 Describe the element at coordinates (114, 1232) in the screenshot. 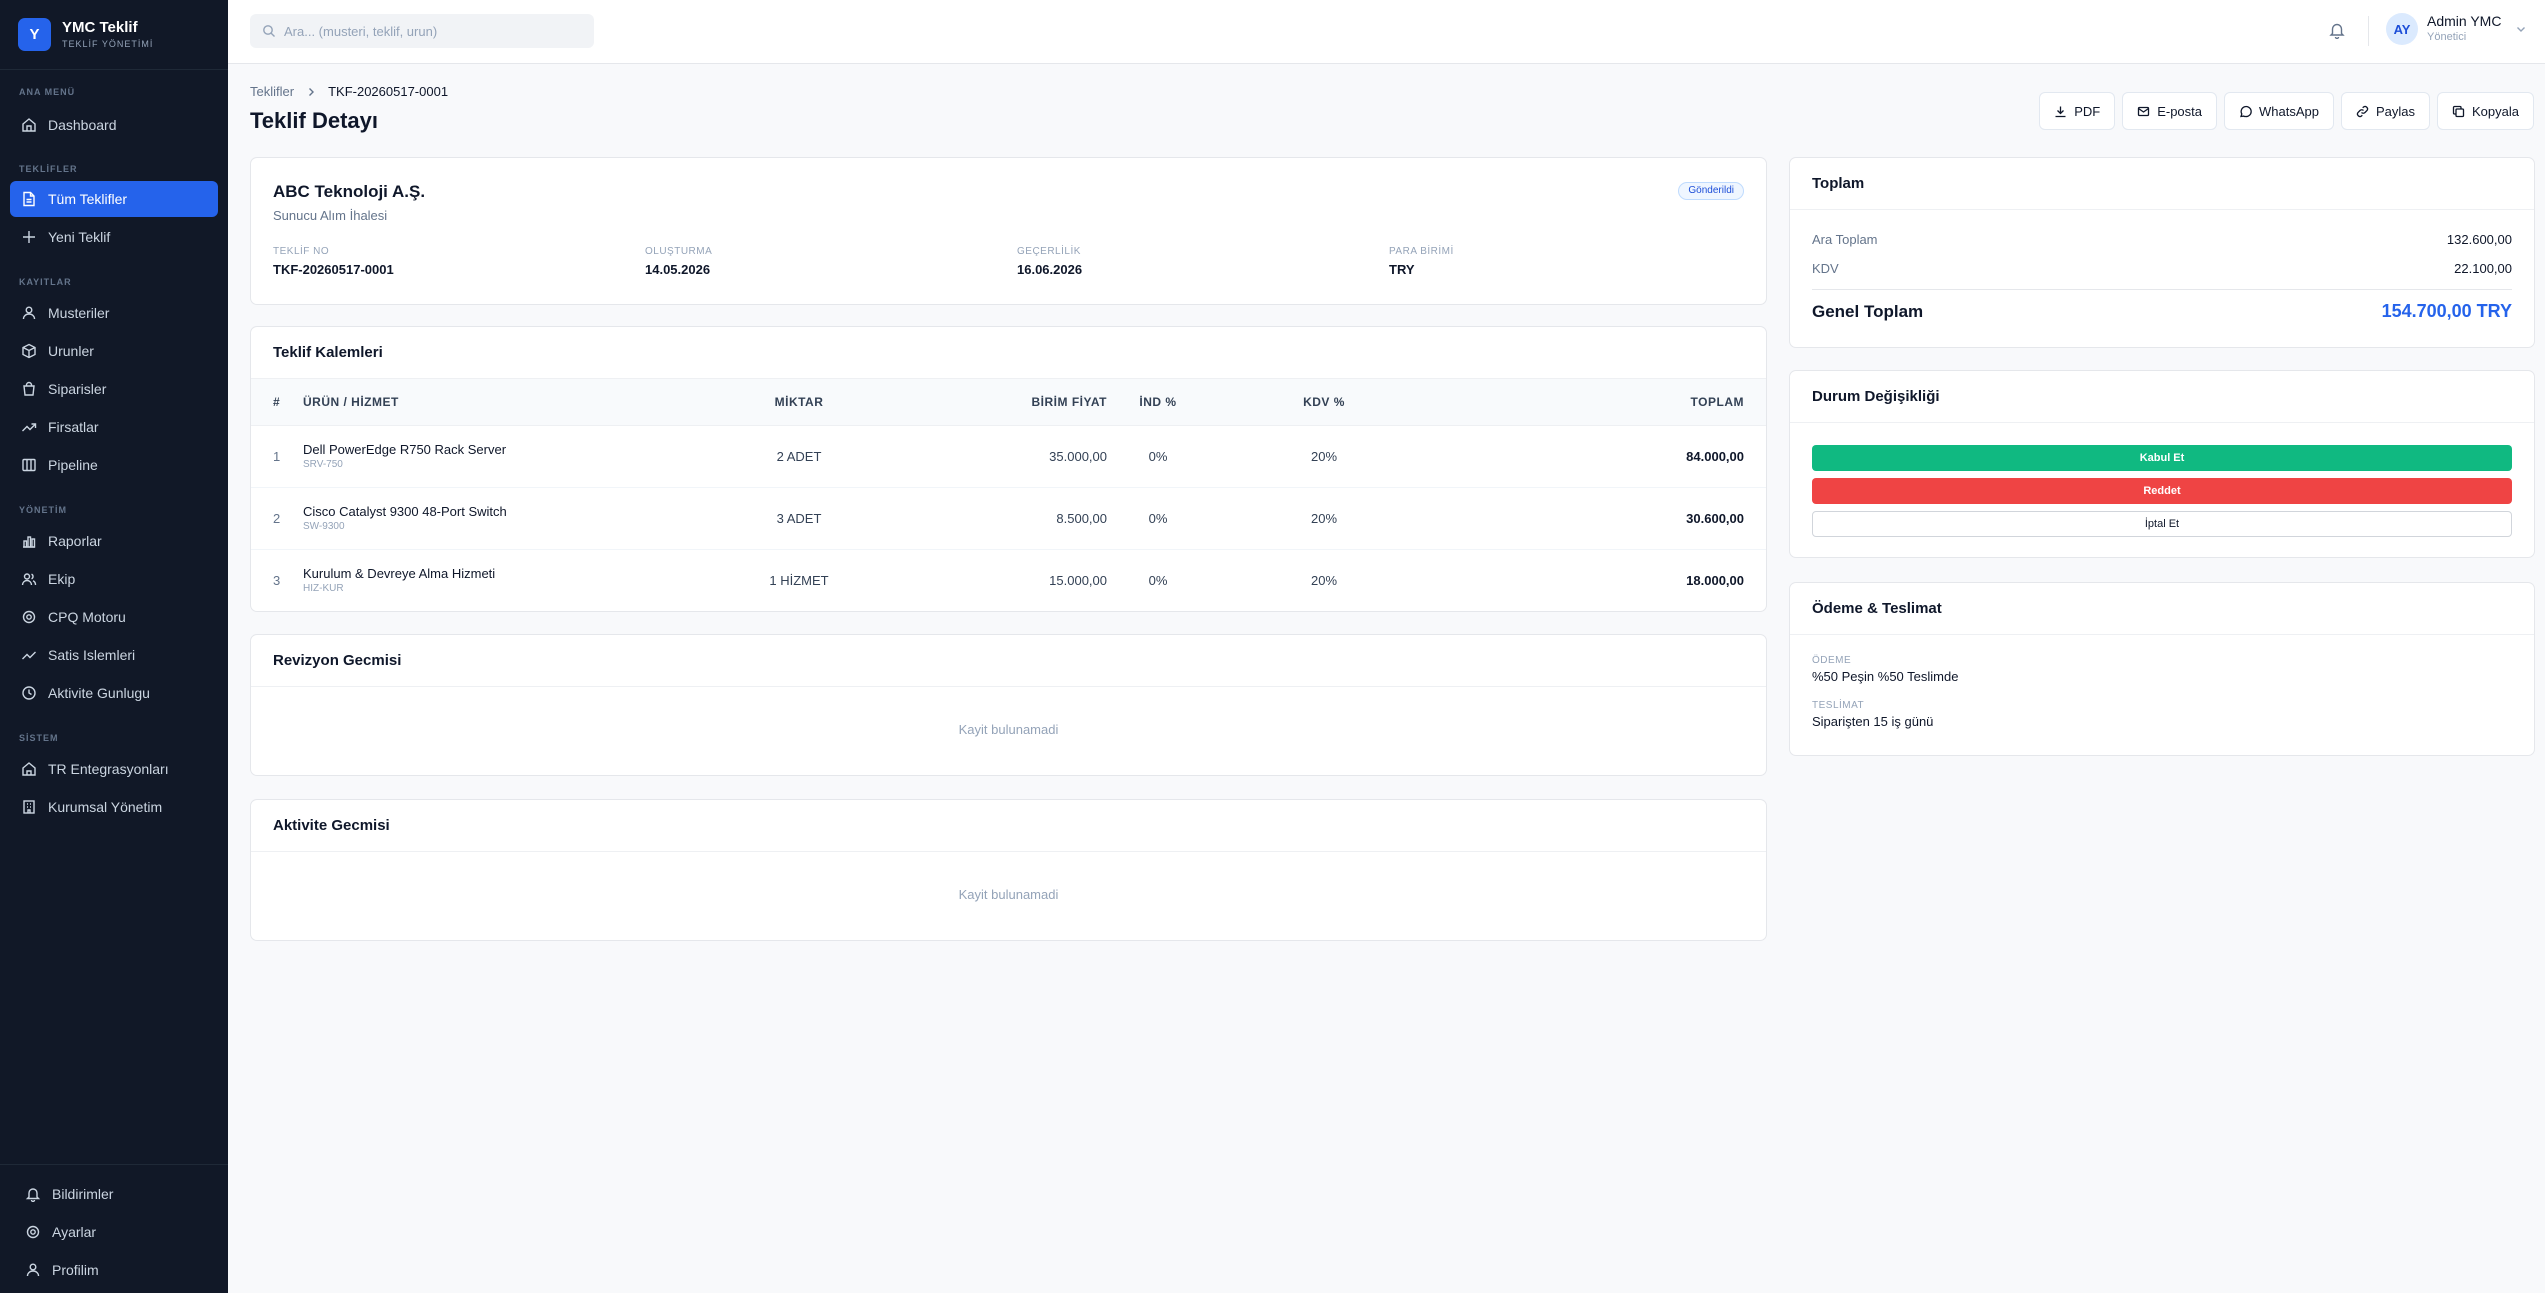

I see `sidebar-item-settings: Ayarlar` at that location.